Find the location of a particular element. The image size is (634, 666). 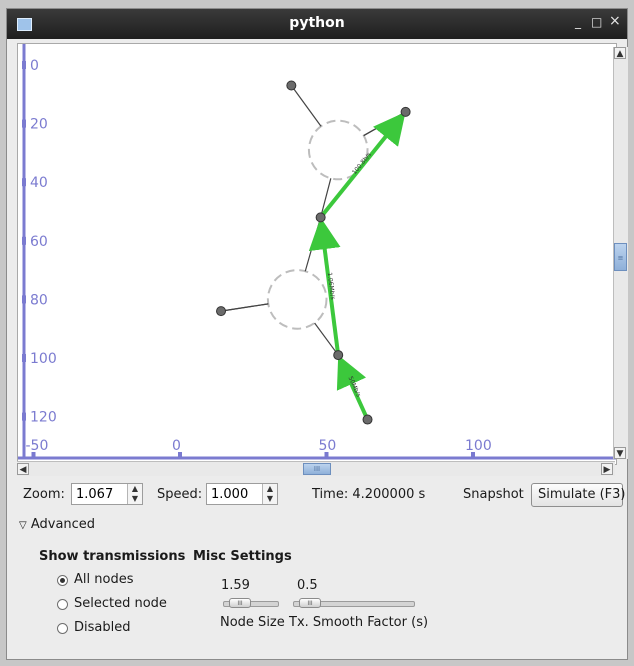

simulate-button: Simulate (F3) is located at coordinates (578, 495).